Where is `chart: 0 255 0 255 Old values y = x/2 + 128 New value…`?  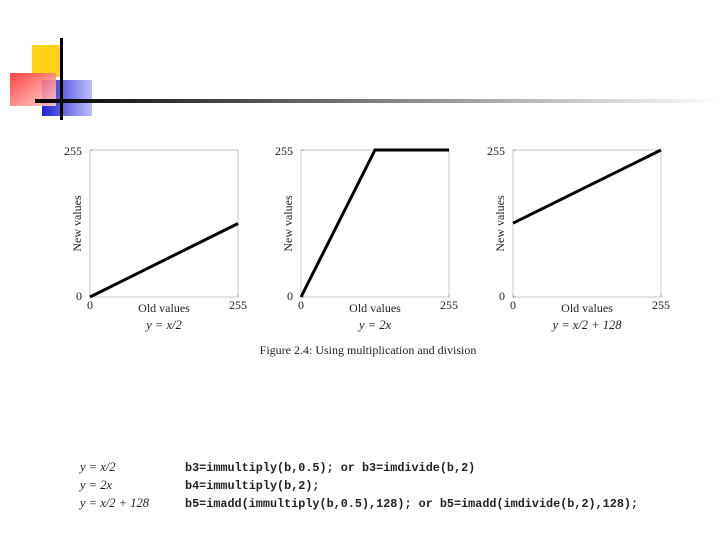 chart: 0 255 0 255 Old values y = x/2 + 128 New value… is located at coordinates (578, 238).